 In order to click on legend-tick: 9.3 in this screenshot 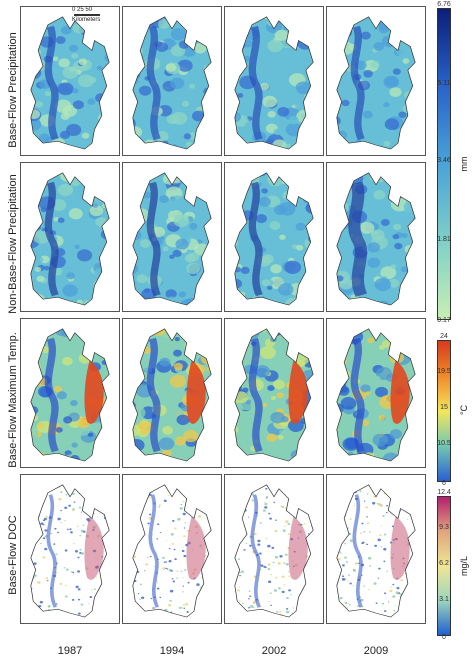, I will do `click(444, 527)`.